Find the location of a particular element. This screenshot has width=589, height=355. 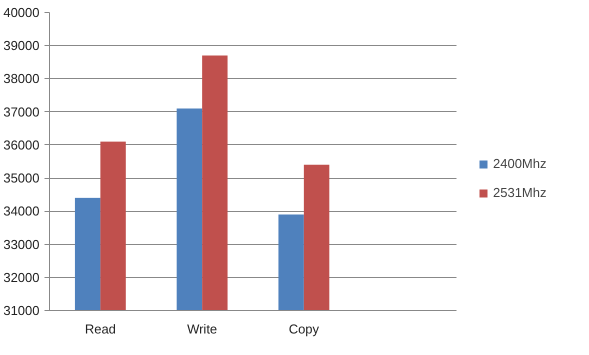

x-tick-label: Write is located at coordinates (202, 329).